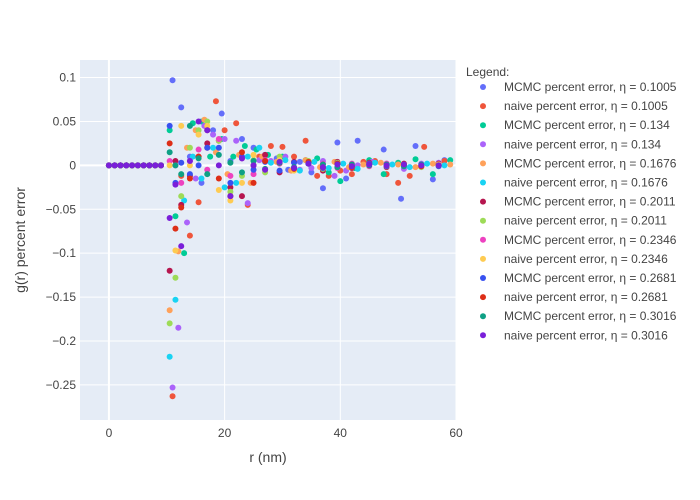  What do you see at coordinates (225, 433) in the screenshot?
I see `x-tick-label: 20` at bounding box center [225, 433].